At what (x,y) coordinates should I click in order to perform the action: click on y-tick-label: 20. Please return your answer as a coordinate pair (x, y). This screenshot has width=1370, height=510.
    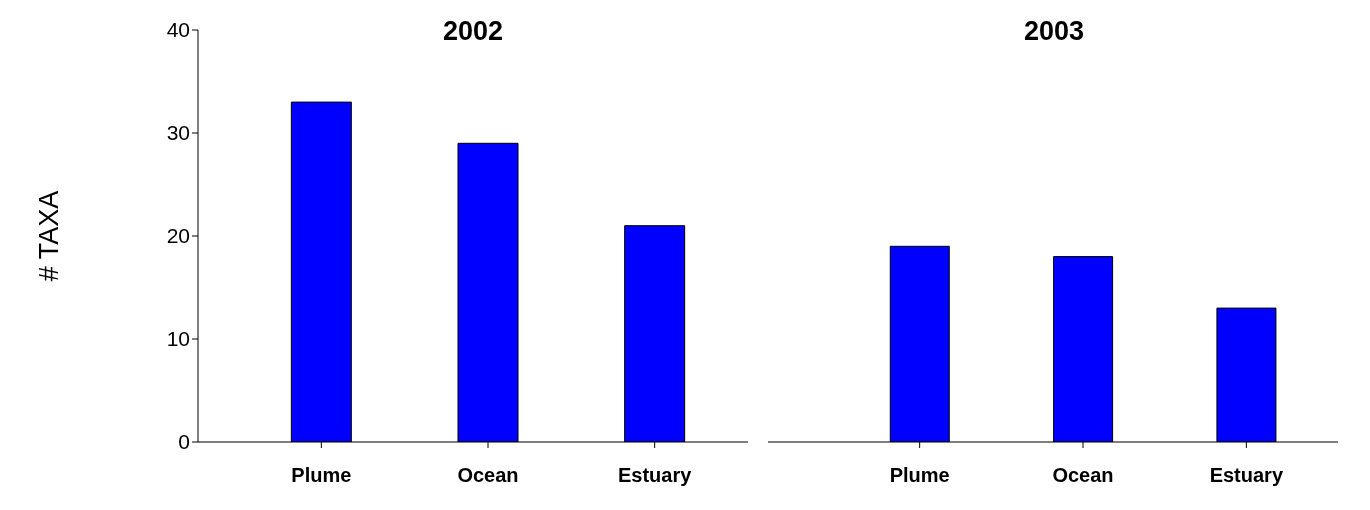
    Looking at the image, I should click on (178, 236).